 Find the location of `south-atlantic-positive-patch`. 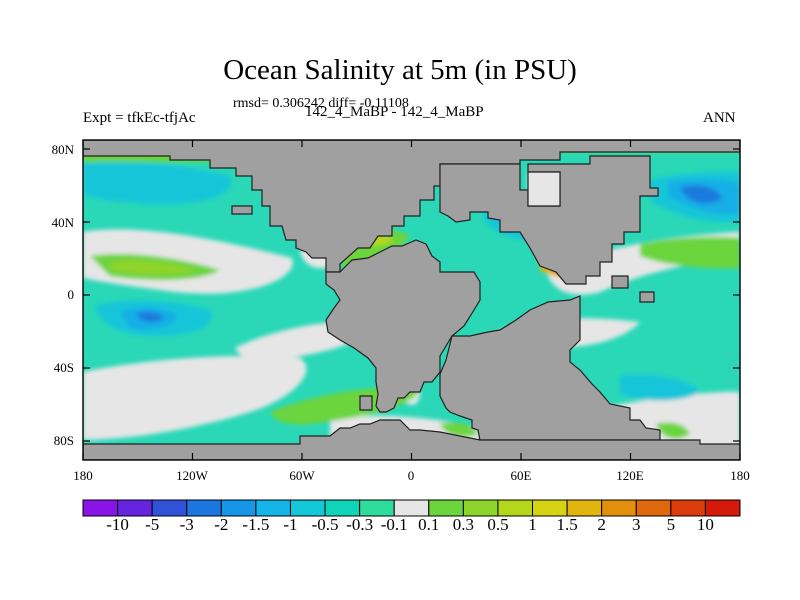

south-atlantic-positive-patch is located at coordinates (459, 429).